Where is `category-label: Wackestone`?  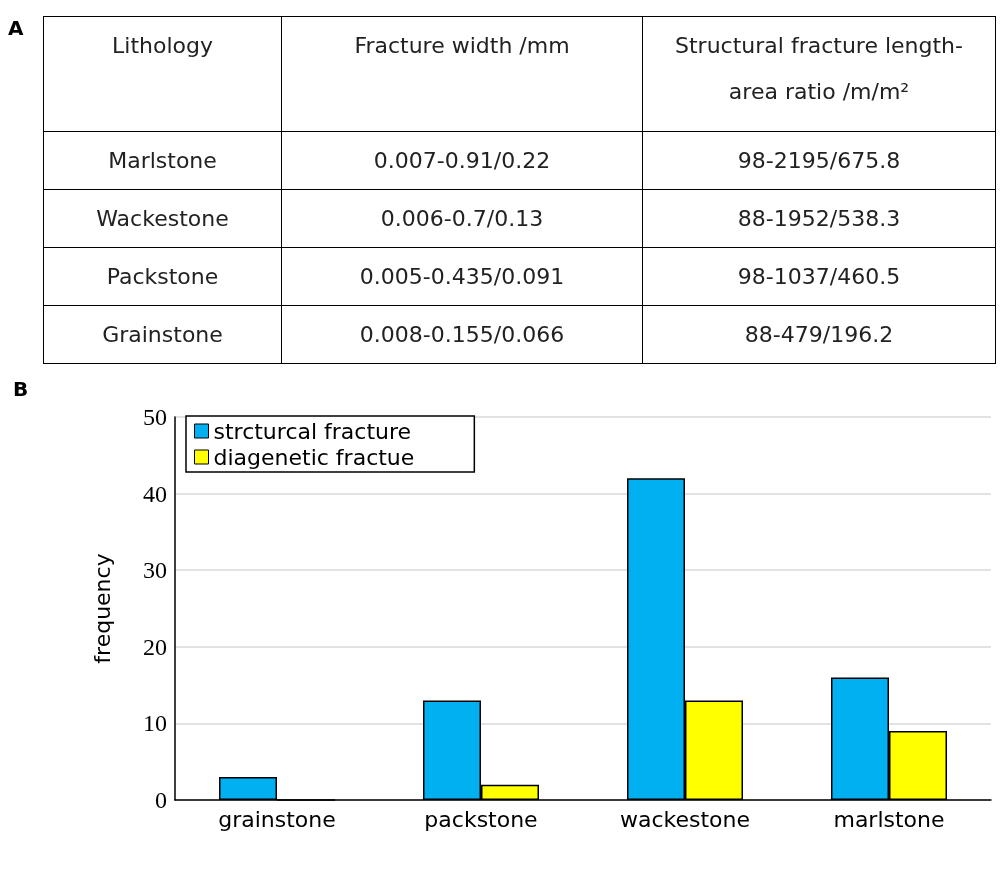 category-label: Wackestone is located at coordinates (162, 218).